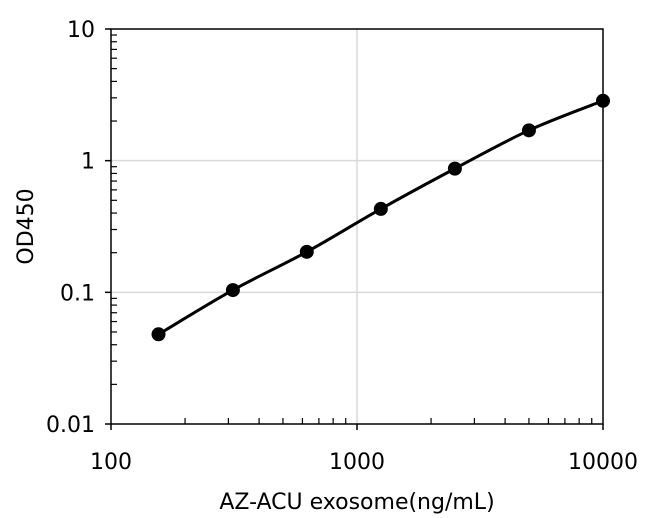 The height and width of the screenshot is (518, 648). I want to click on x-axis-title: AZ-ACU exosome(ng/mL), so click(356, 502).